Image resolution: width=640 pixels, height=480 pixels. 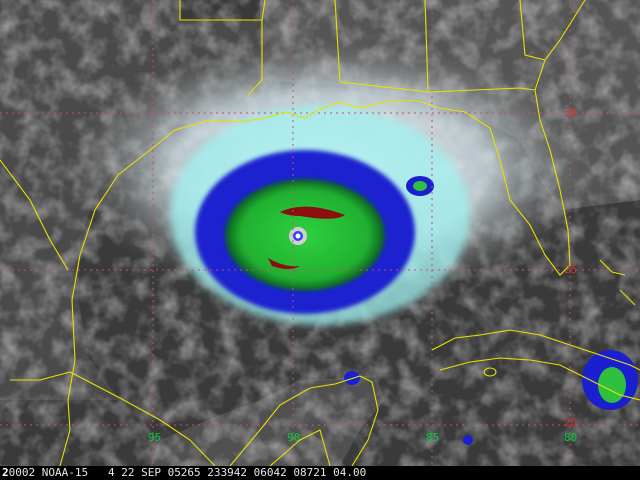 I want to click on latitude-label: 20, so click(x=571, y=422).